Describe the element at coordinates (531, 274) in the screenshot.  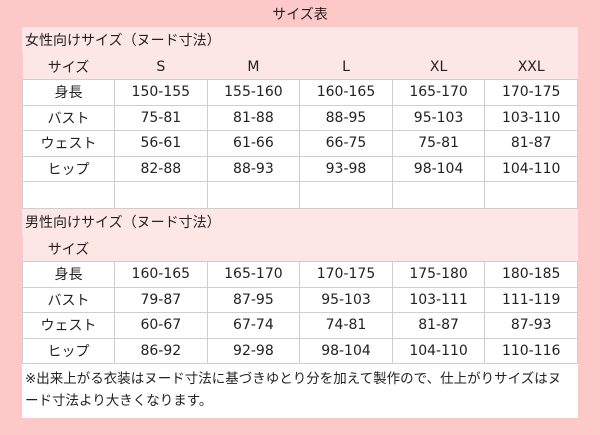
I see `measurement-cell: 180-185` at that location.